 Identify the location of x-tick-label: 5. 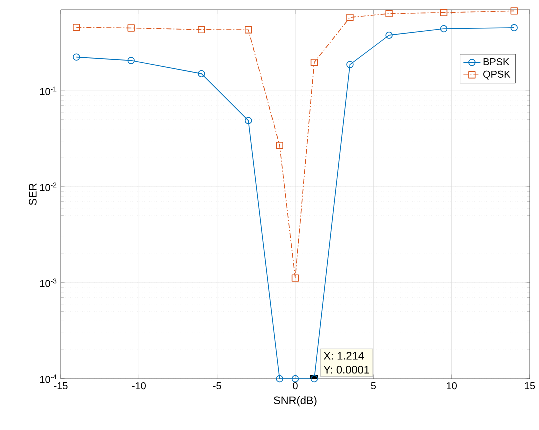
(373, 386).